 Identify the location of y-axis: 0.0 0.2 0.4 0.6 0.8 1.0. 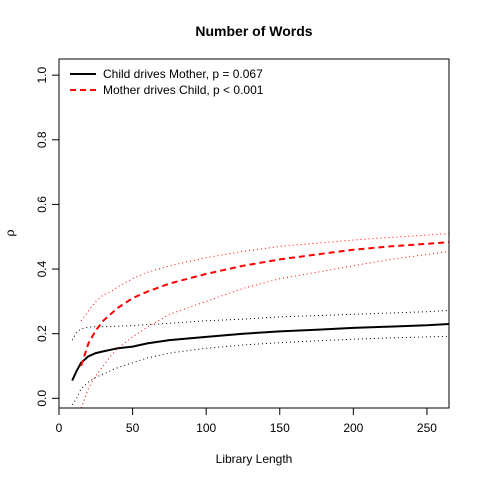
(47, 236).